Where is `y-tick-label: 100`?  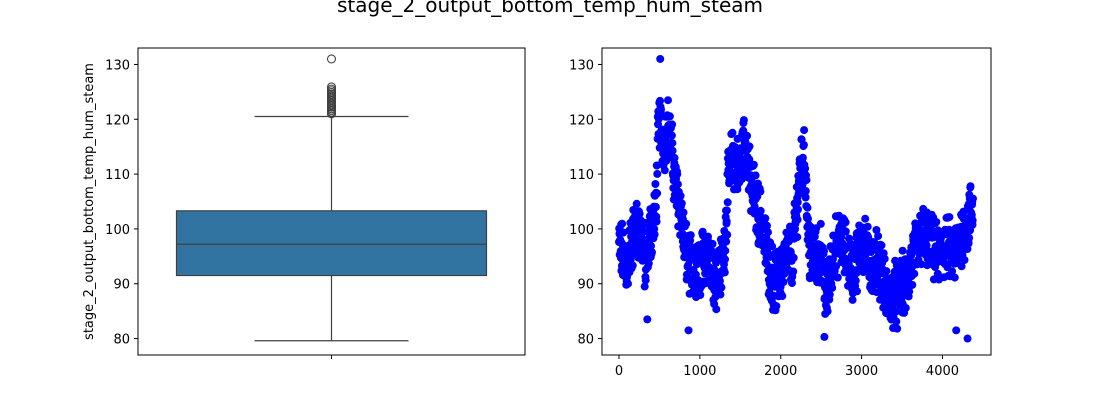
y-tick-label: 100 is located at coordinates (581, 230).